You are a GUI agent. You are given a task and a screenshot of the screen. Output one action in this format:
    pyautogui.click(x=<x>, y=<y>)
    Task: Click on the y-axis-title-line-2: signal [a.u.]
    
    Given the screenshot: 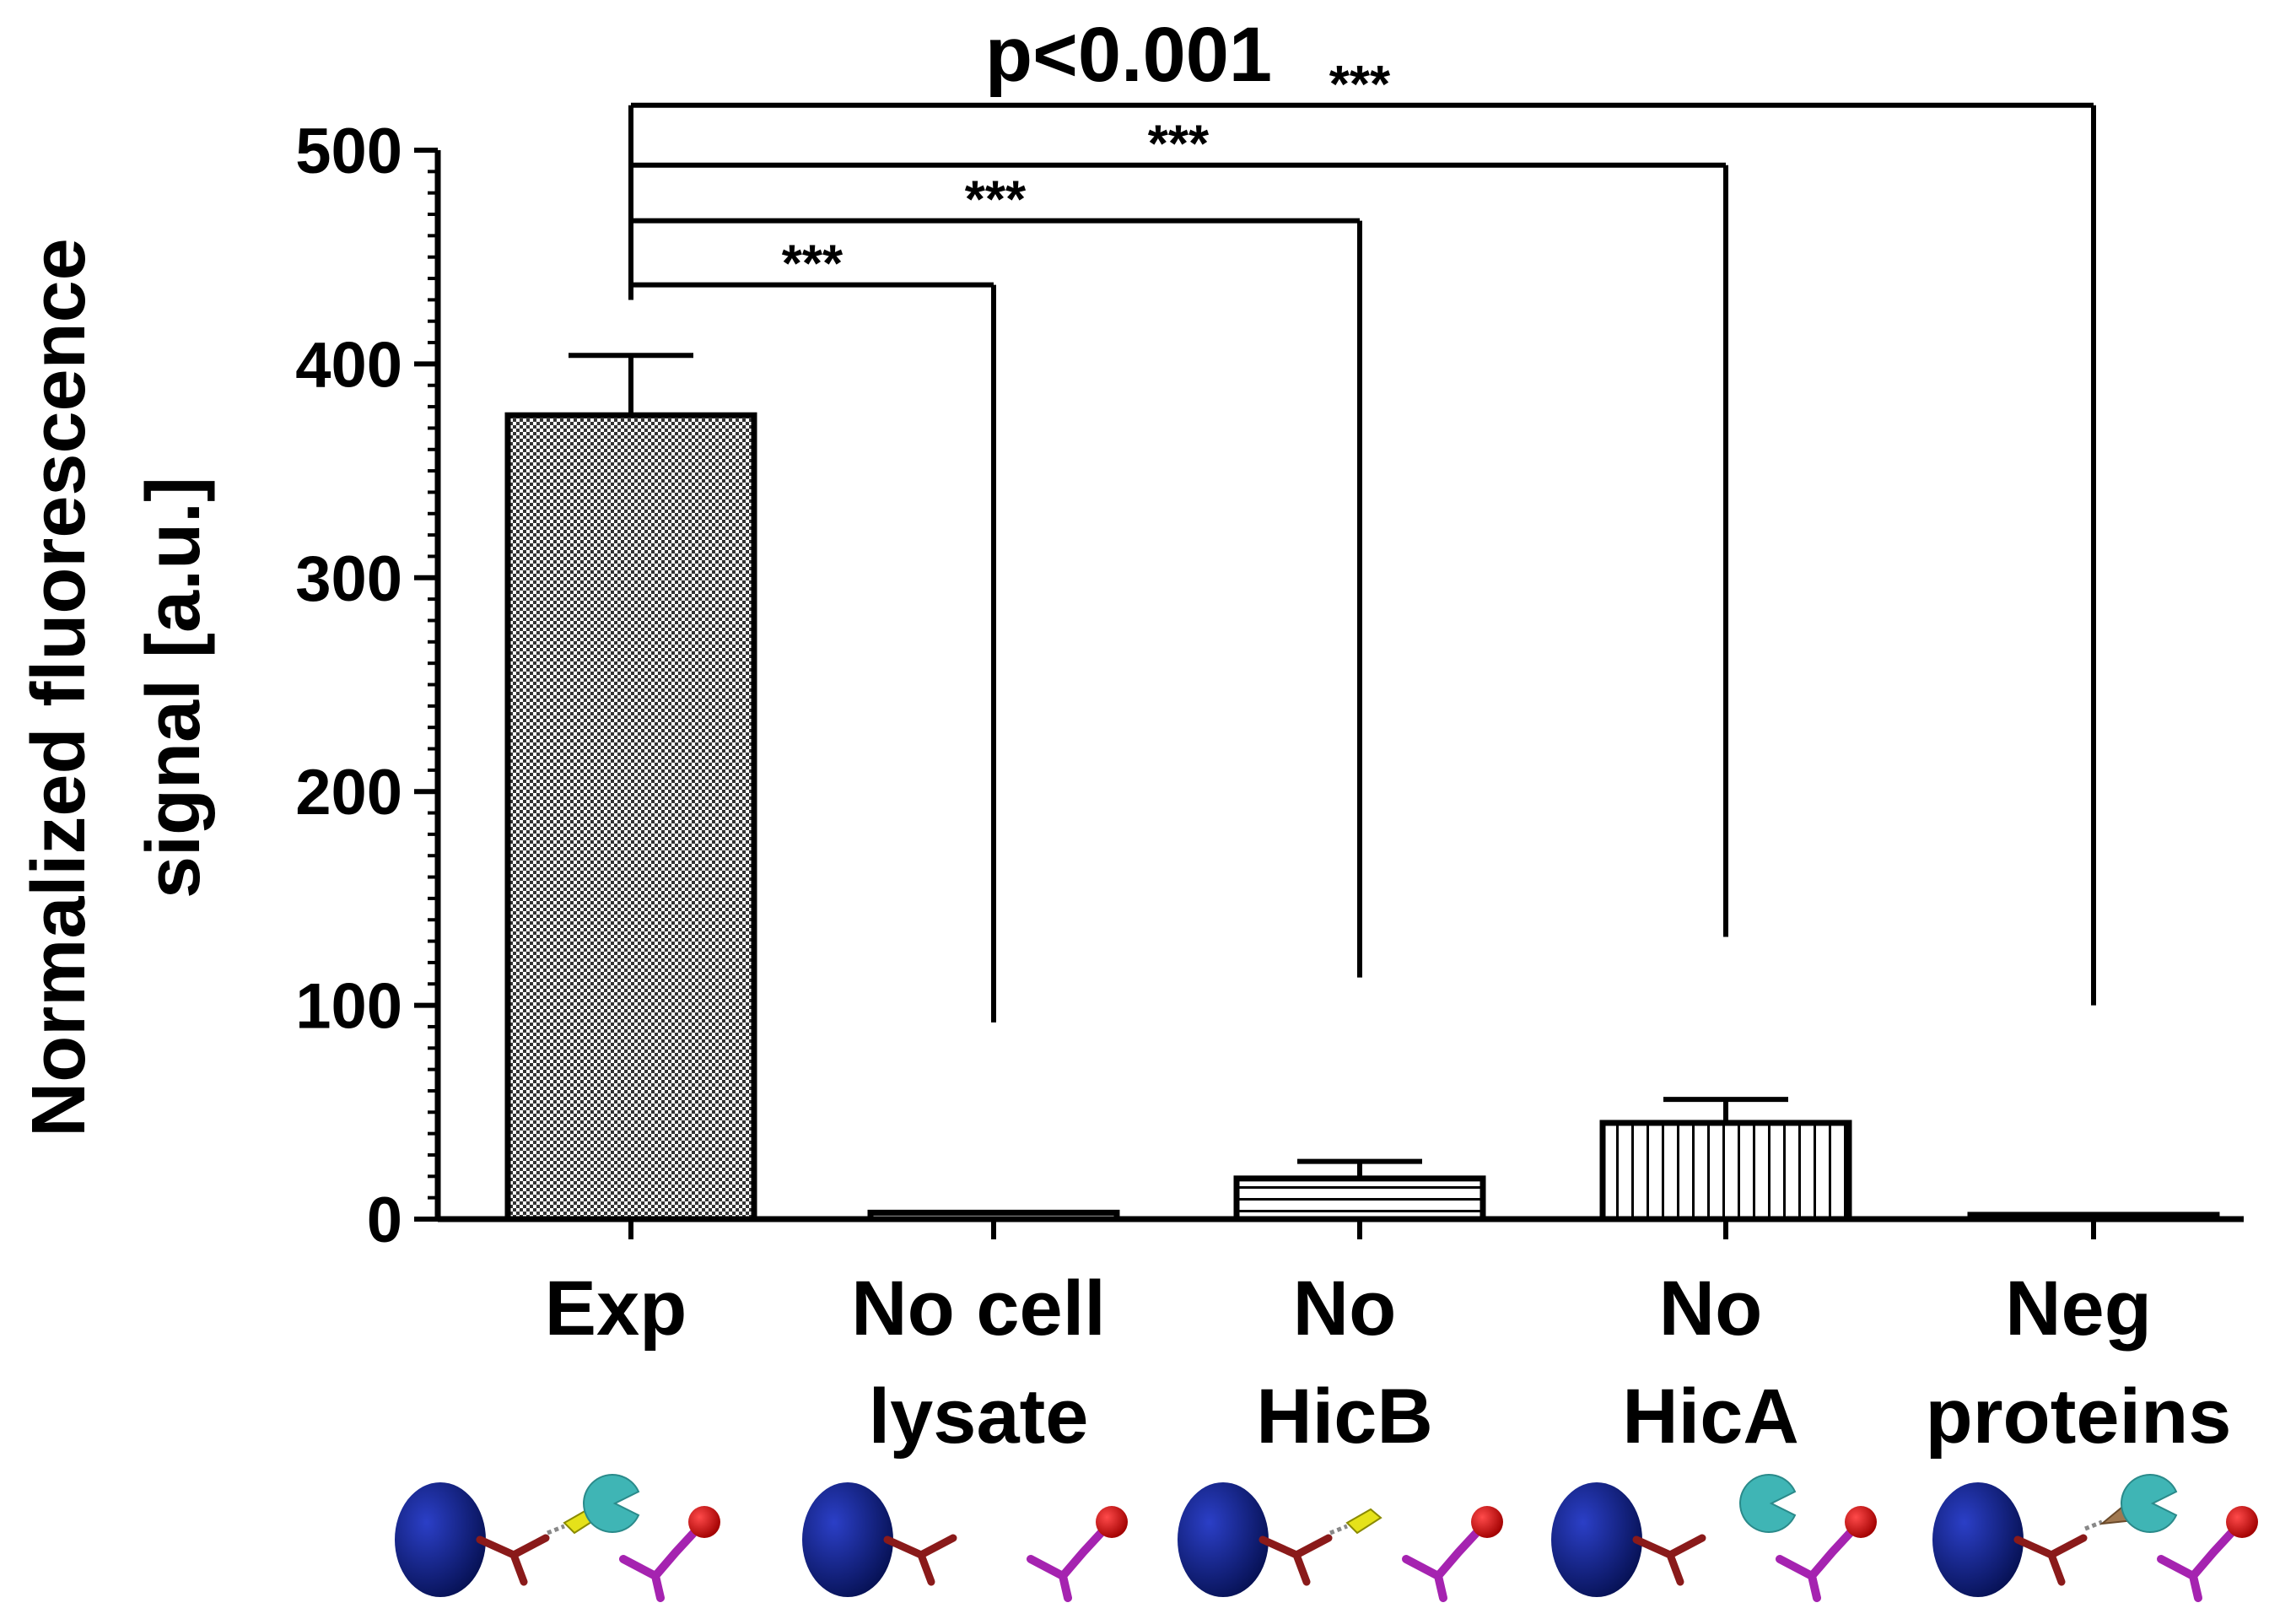 What is the action you would take?
    pyautogui.click(x=174, y=688)
    